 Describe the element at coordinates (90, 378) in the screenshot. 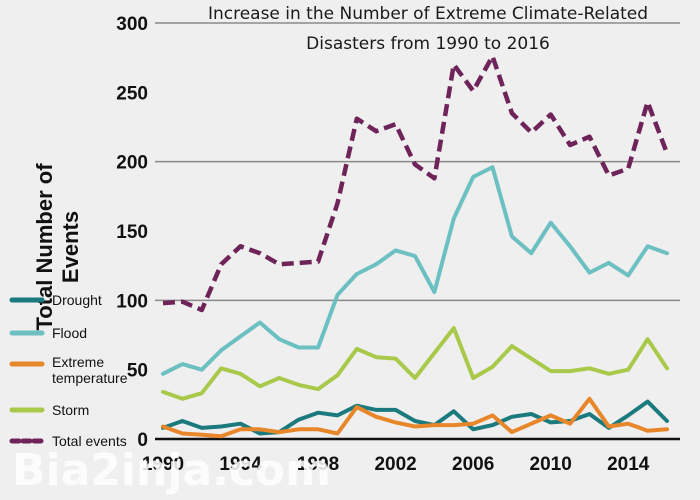

I see `legend-label-extreme-temperature-2: temperature` at that location.